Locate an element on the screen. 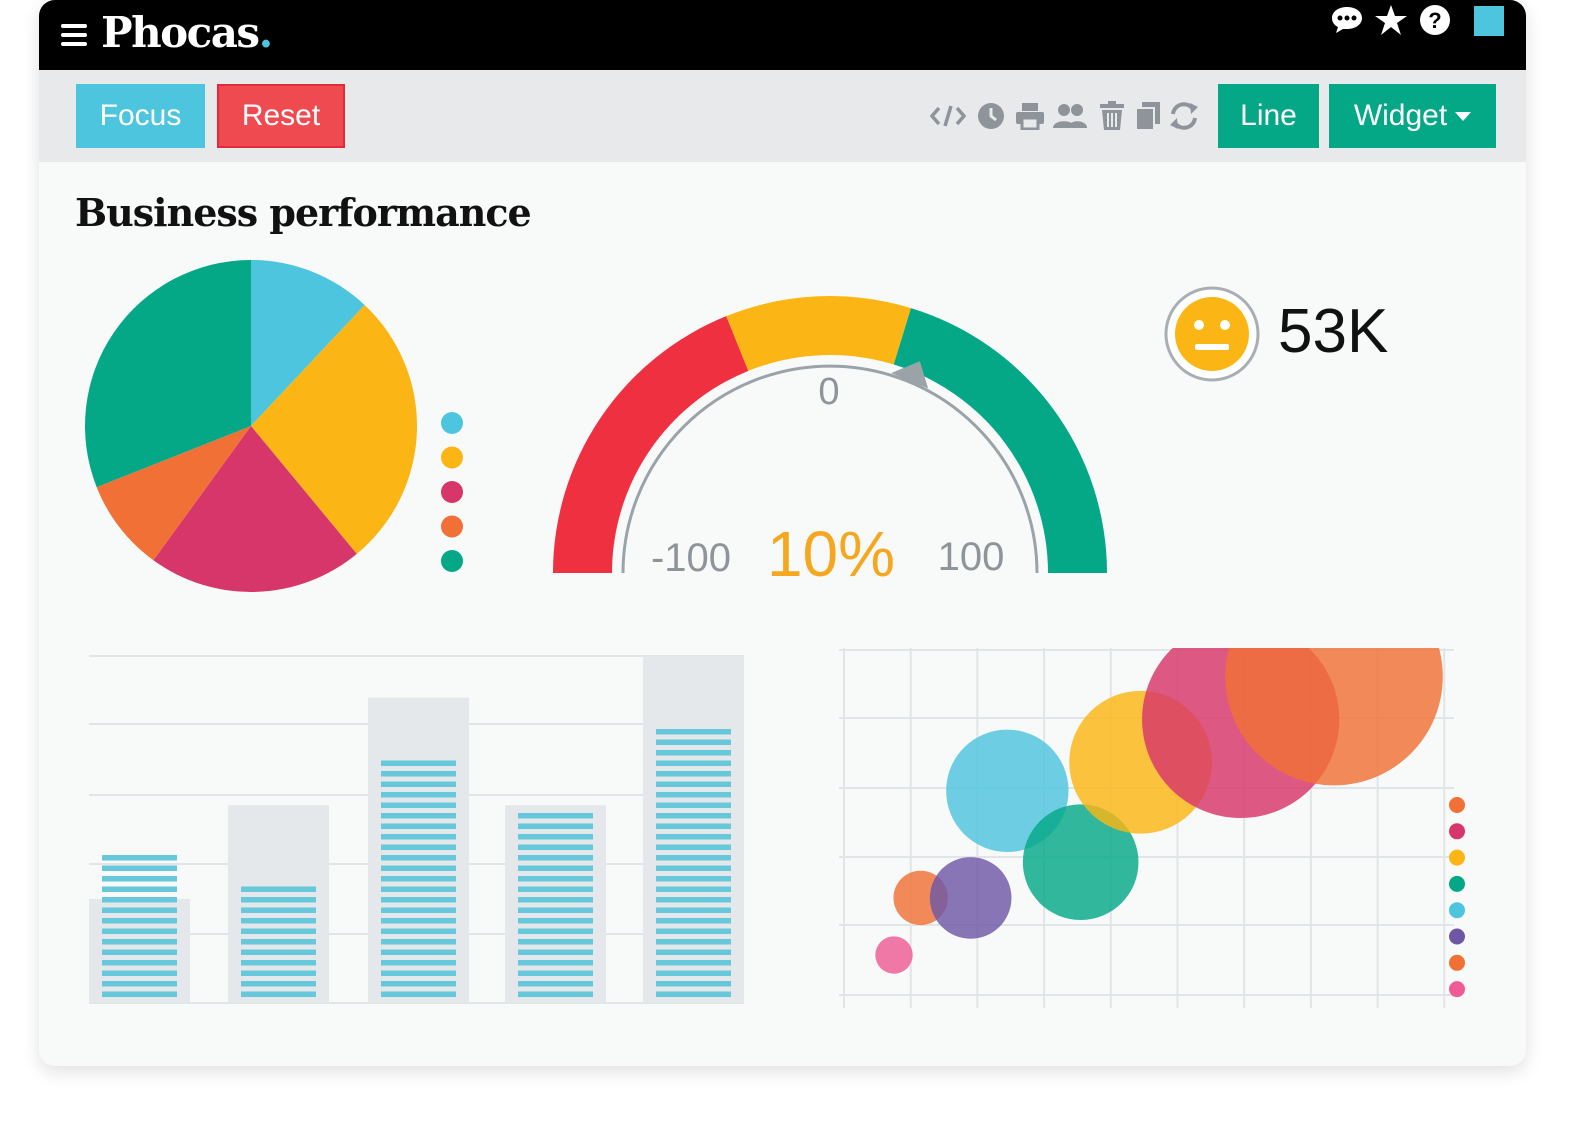  gauge-min-label: -100 is located at coordinates (691, 558).